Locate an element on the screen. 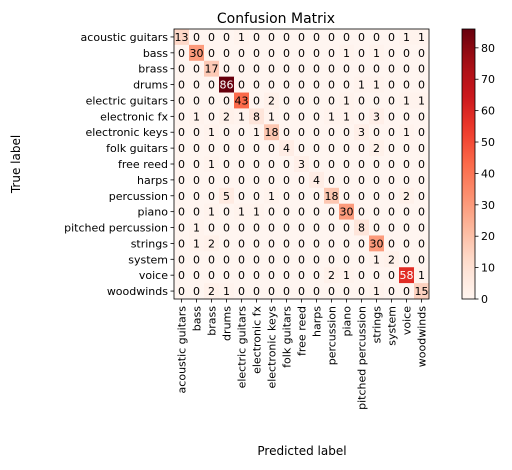  x-tick-label: electronic keys is located at coordinates (272, 347).